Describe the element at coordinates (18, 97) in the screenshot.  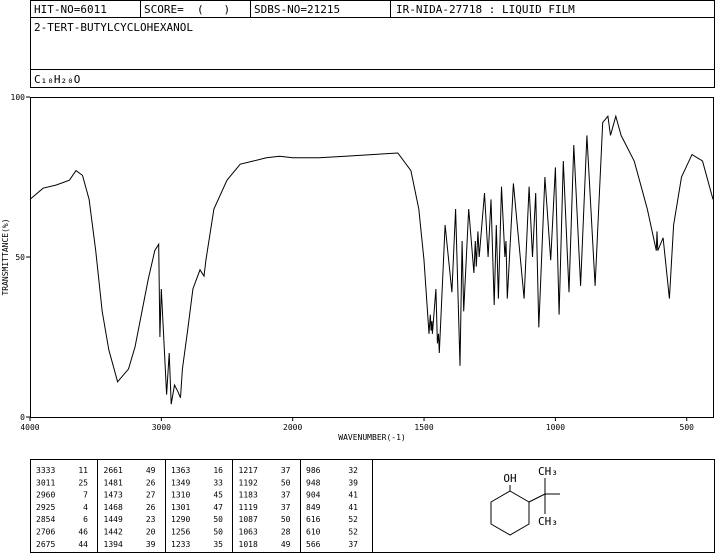
I see `y-tick-label: 100` at that location.